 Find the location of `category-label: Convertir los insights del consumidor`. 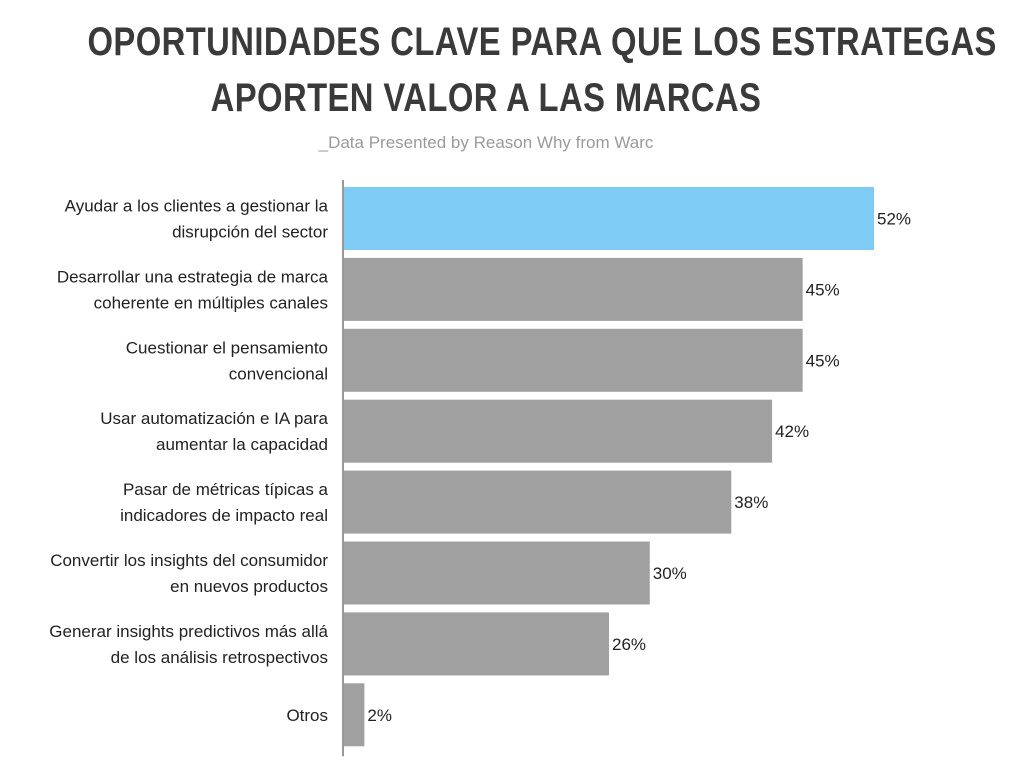

category-label: Convertir los insights del consumidor is located at coordinates (189, 560).